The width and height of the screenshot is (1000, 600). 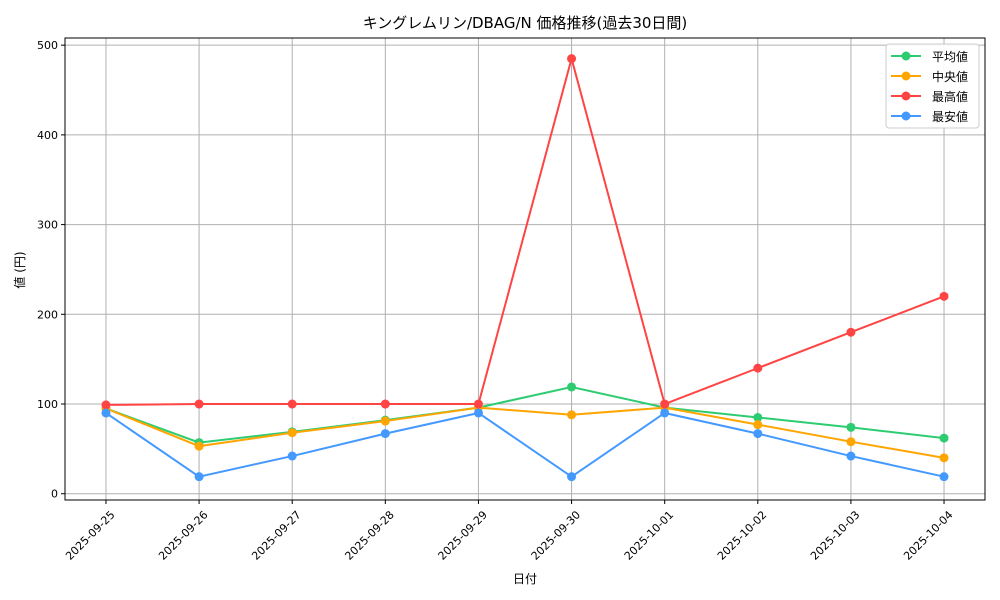 What do you see at coordinates (90, 535) in the screenshot?
I see `x-tick-label: 2025-09-25` at bounding box center [90, 535].